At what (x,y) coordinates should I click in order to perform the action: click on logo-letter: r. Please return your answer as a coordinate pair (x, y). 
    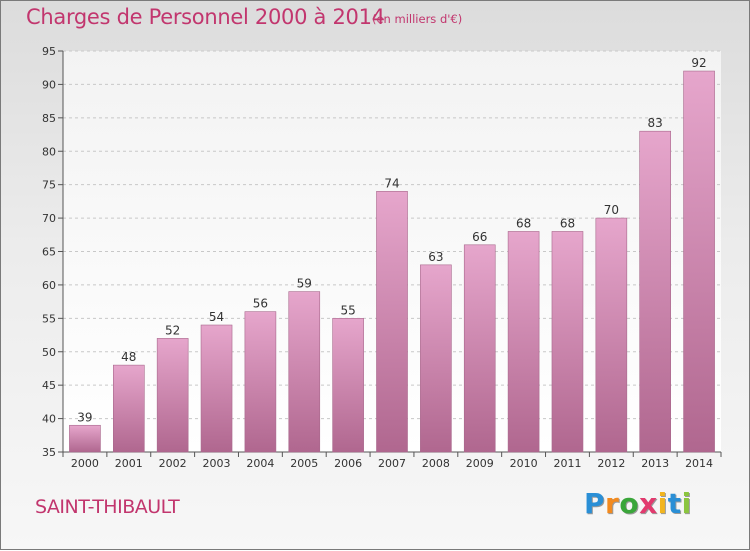
    Looking at the image, I should click on (612, 503).